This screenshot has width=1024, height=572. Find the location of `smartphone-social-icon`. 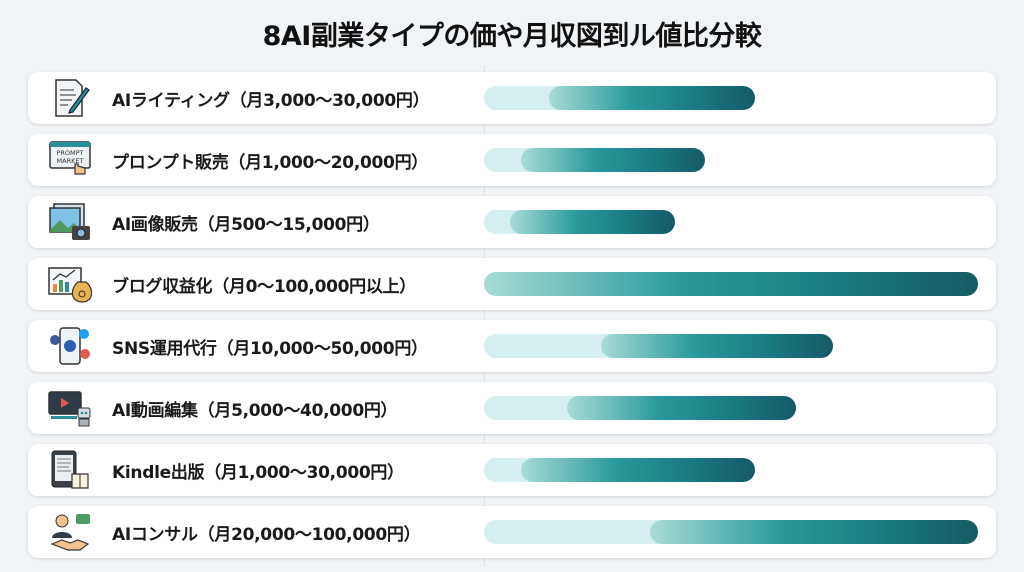

smartphone-social-icon is located at coordinates (70, 346).